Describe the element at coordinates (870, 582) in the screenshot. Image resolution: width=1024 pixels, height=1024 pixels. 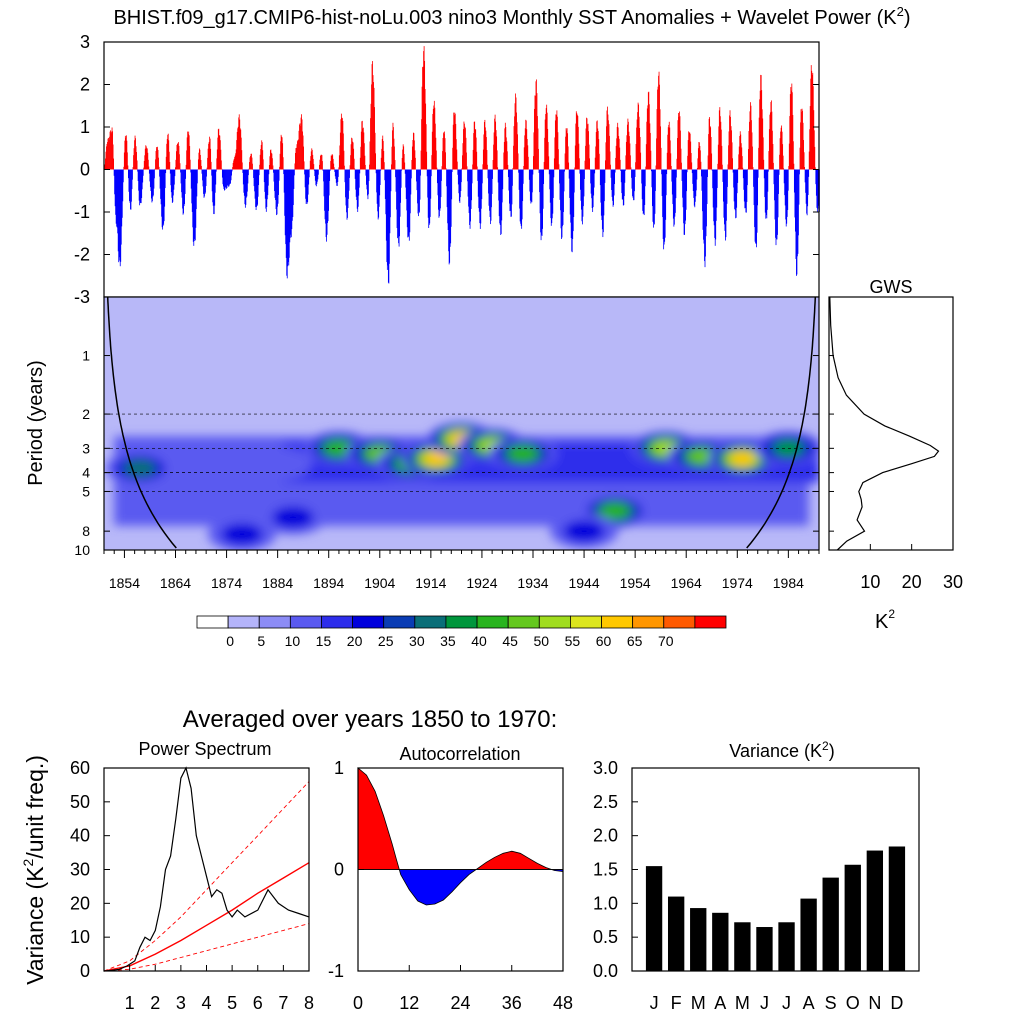
I see `gws-x-tick-label: 10` at that location.